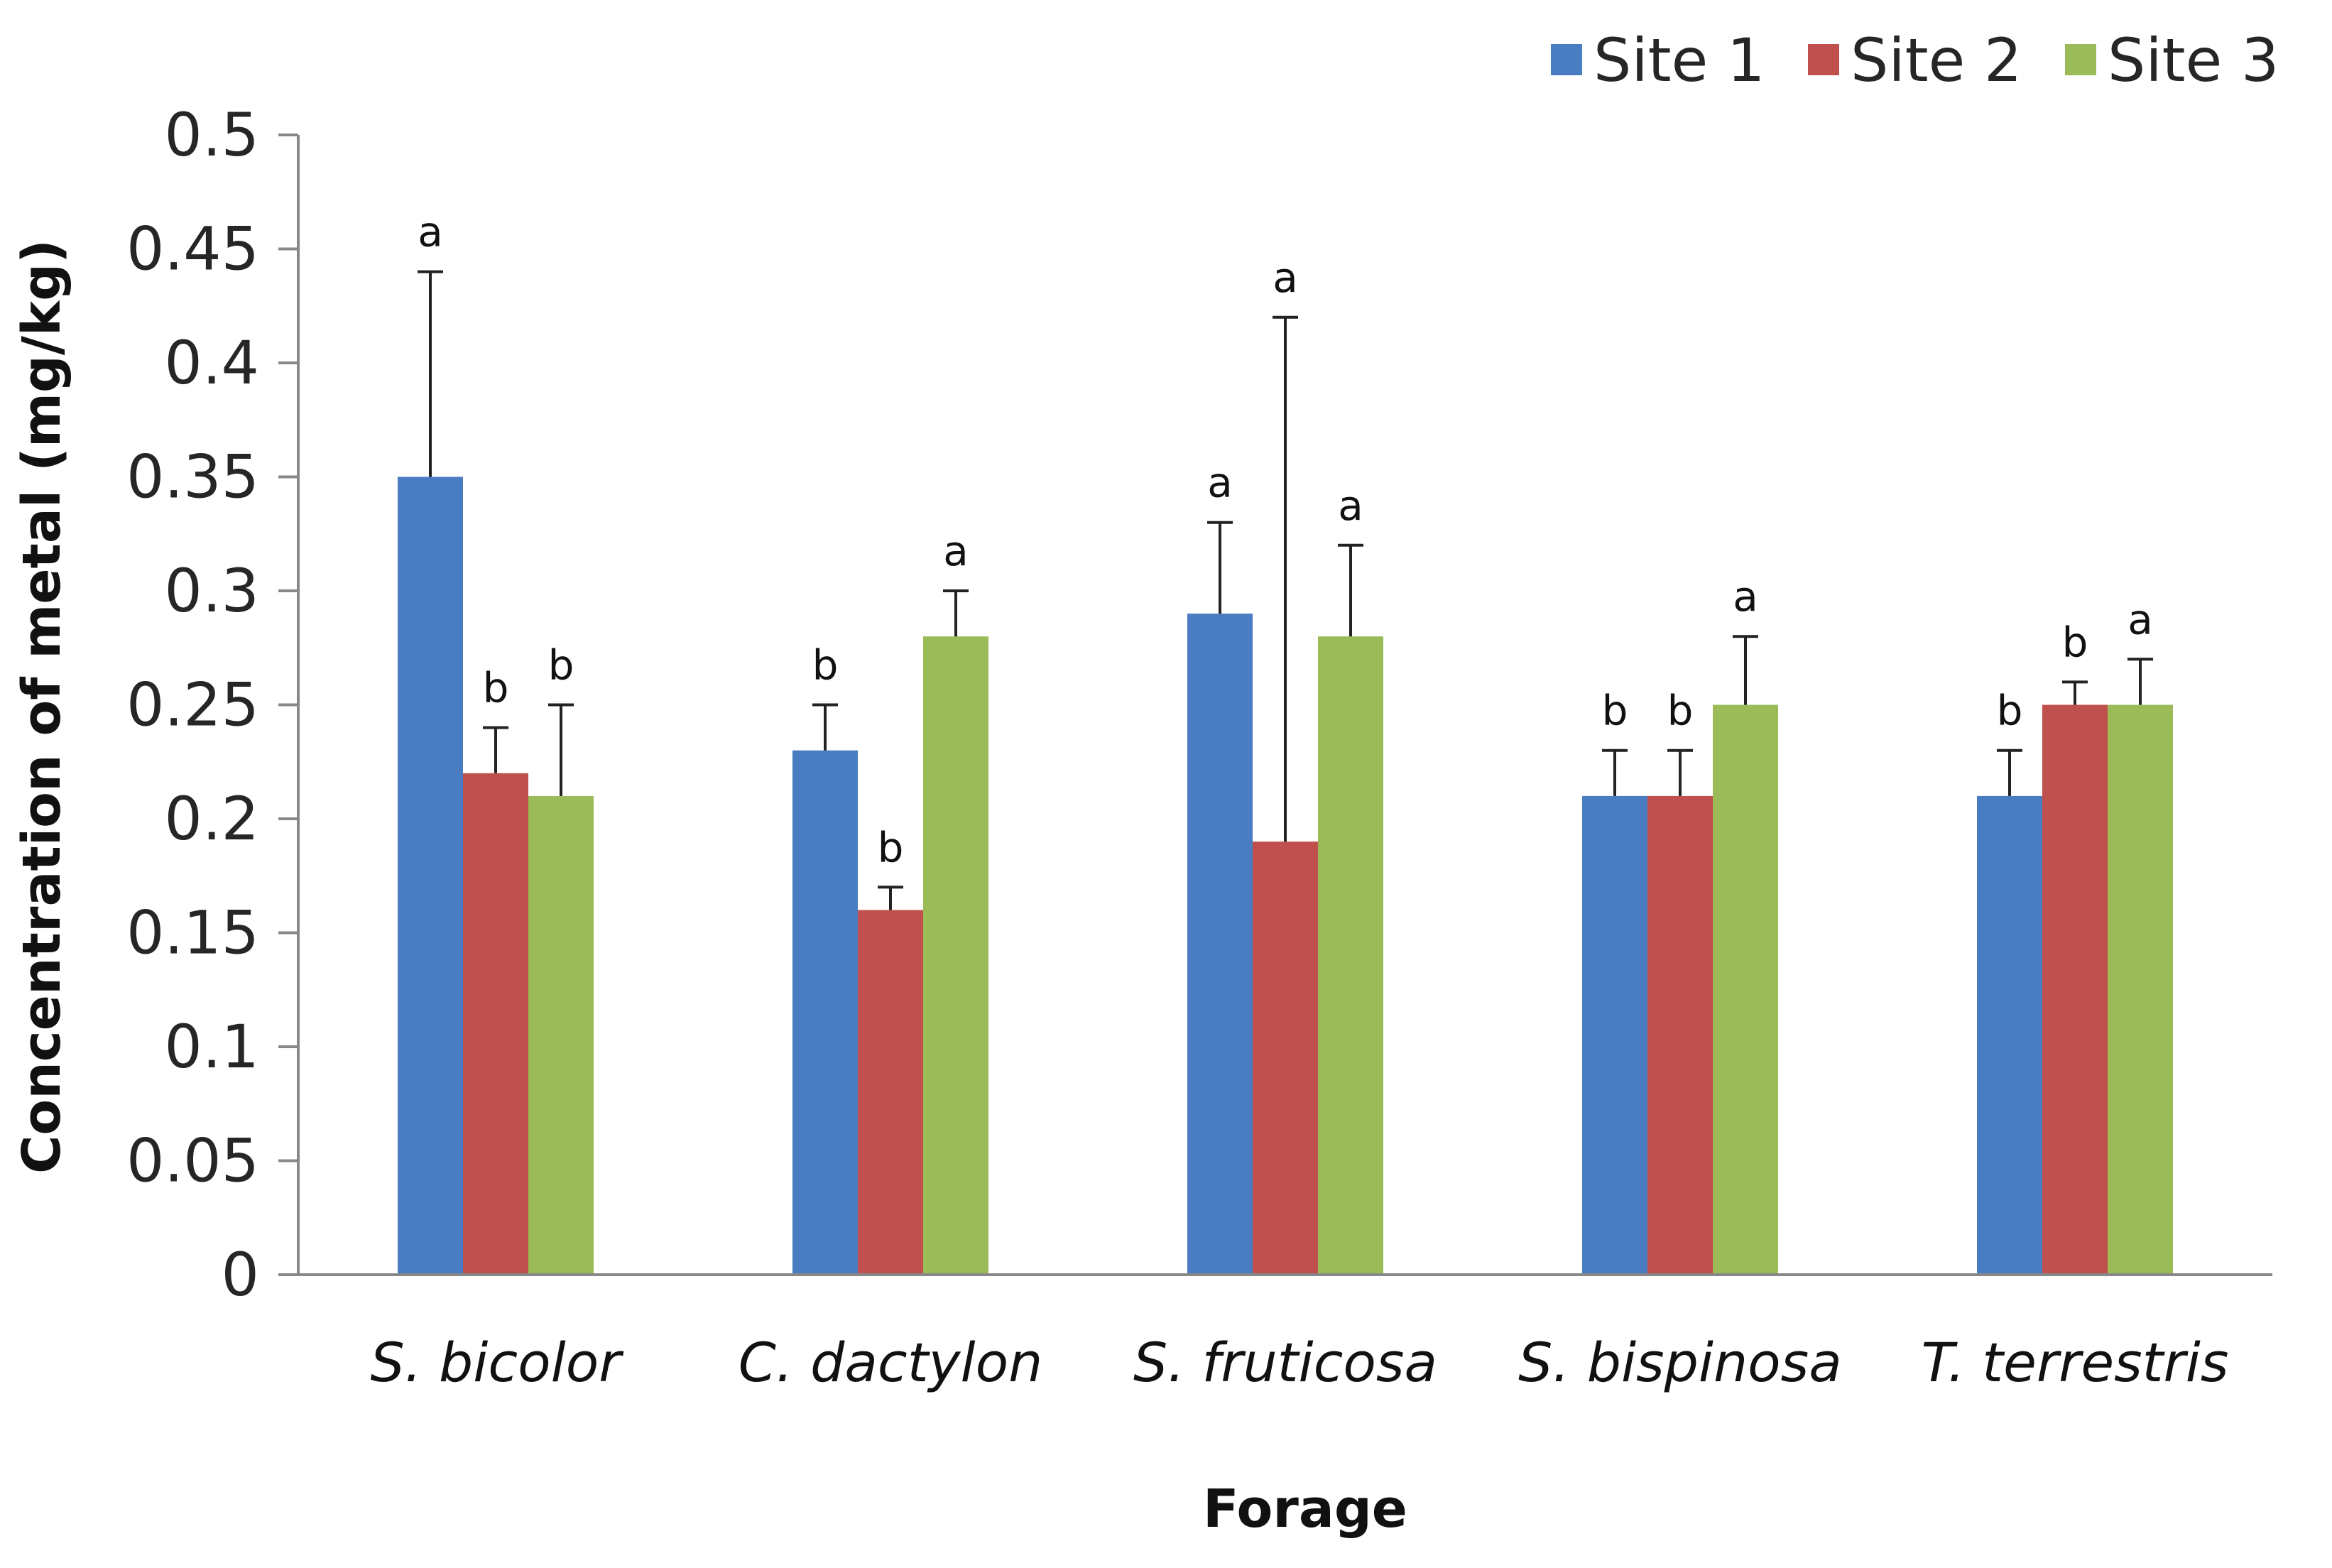  I want to click on y-tick-label: 0.05, so click(193, 1161).